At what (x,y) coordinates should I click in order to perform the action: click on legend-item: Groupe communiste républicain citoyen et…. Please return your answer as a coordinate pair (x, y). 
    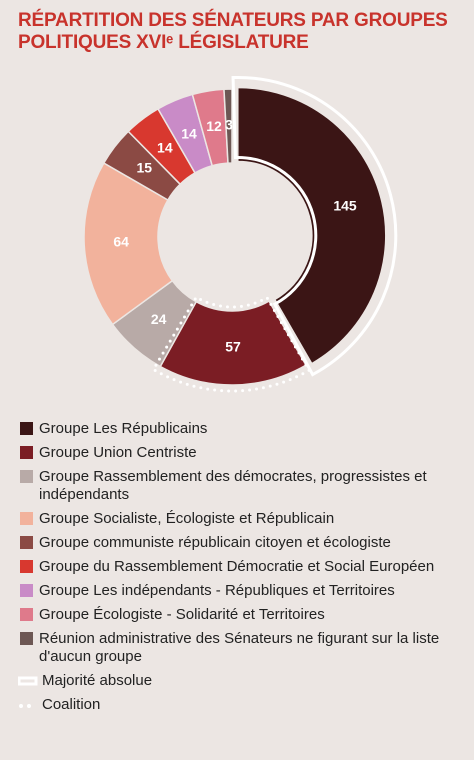
    Looking at the image, I should click on (238, 543).